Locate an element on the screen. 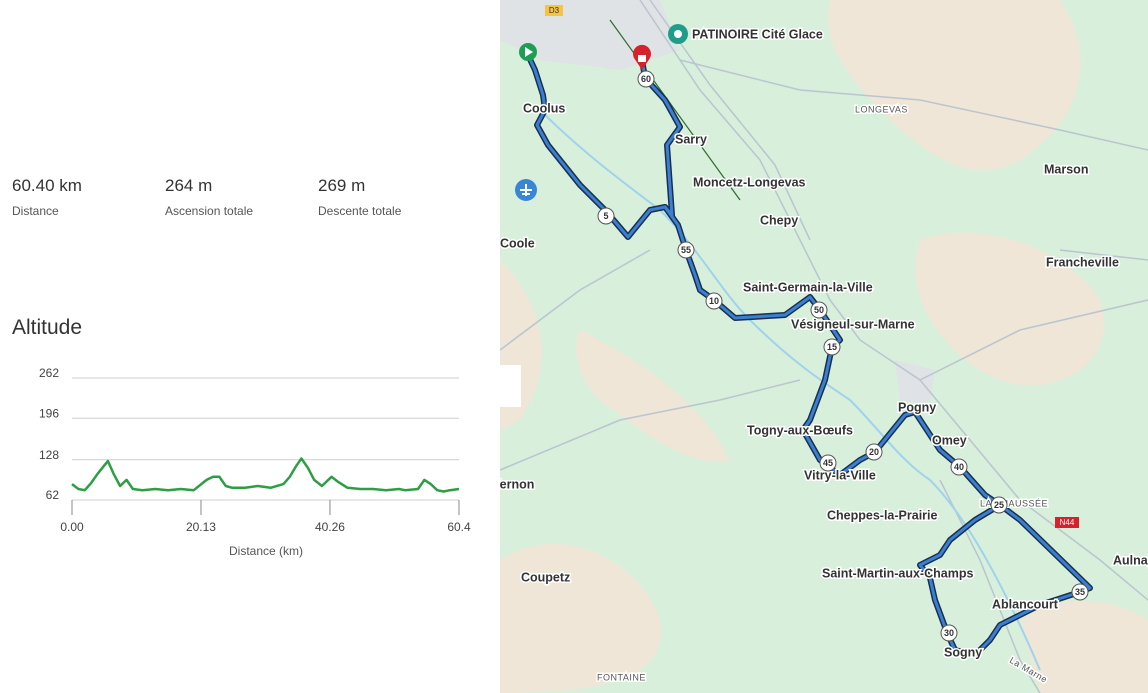 The width and height of the screenshot is (1148, 693). route-marker-label: 55 is located at coordinates (686, 250).